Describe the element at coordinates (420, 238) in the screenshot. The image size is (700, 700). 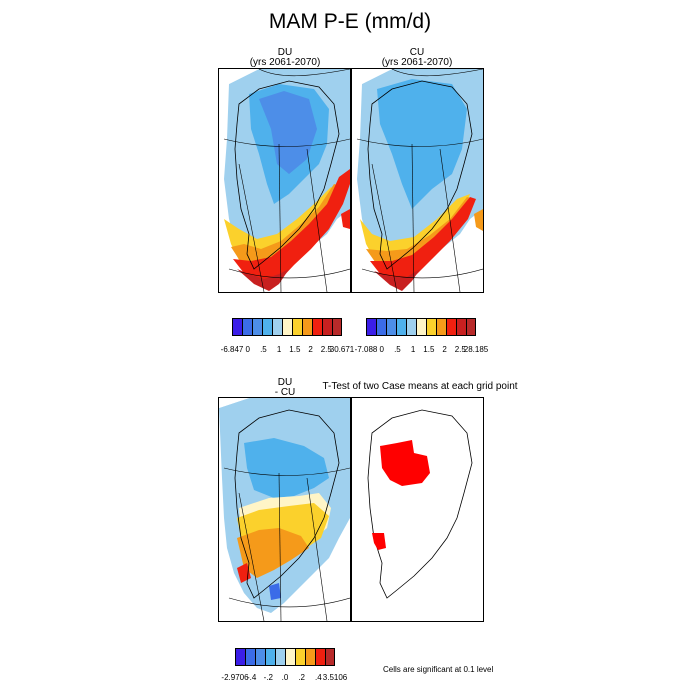
I see `cu-orange-margin` at that location.